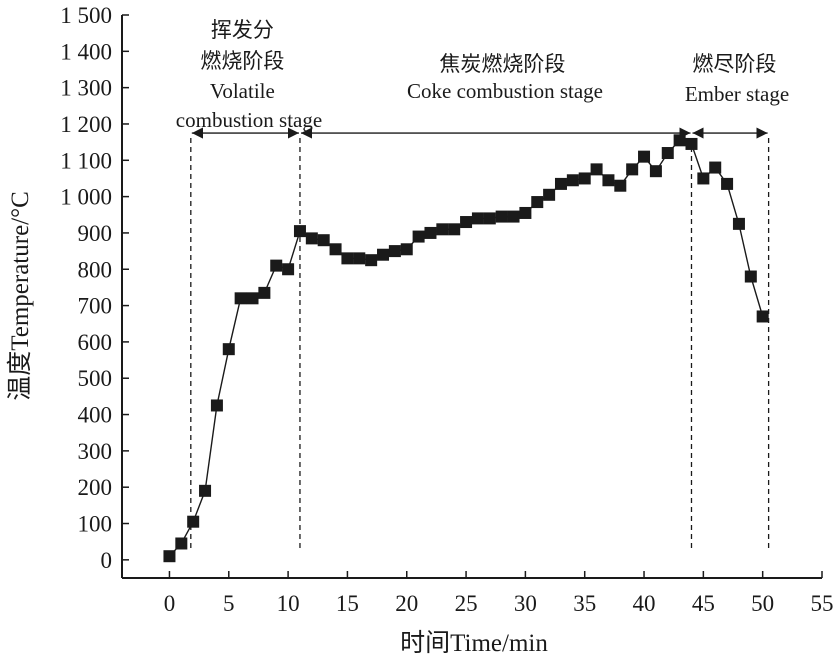  What do you see at coordinates (499, 593) in the screenshot?
I see `x-axis-ticks: 0 5 10 15 20 25 30 35 40 45 50 55` at bounding box center [499, 593].